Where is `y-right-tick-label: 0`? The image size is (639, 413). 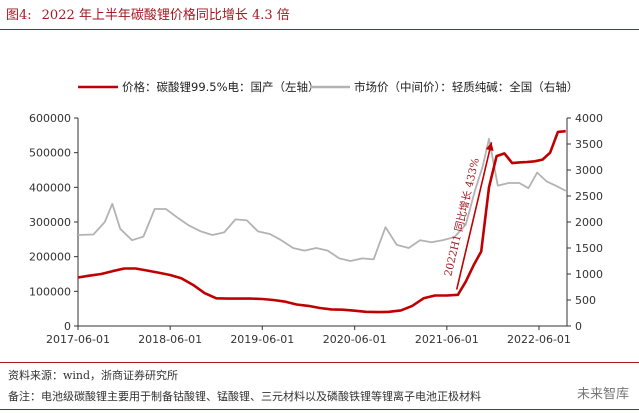
y-right-tick-label: 0 is located at coordinates (578, 326).